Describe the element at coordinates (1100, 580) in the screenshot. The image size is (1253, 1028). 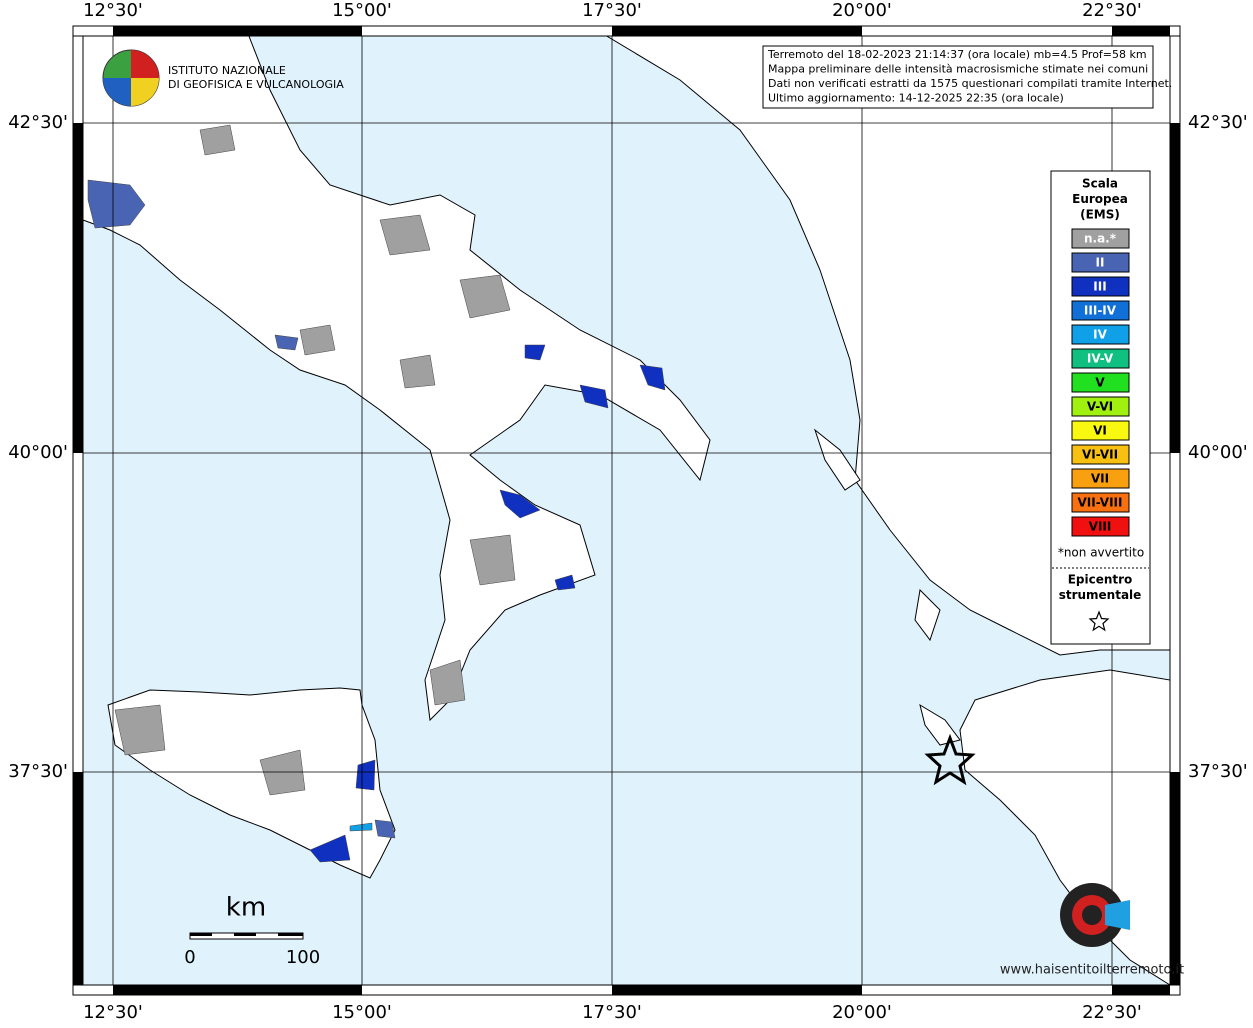
I see `legend-epicenter: Epicentro` at that location.